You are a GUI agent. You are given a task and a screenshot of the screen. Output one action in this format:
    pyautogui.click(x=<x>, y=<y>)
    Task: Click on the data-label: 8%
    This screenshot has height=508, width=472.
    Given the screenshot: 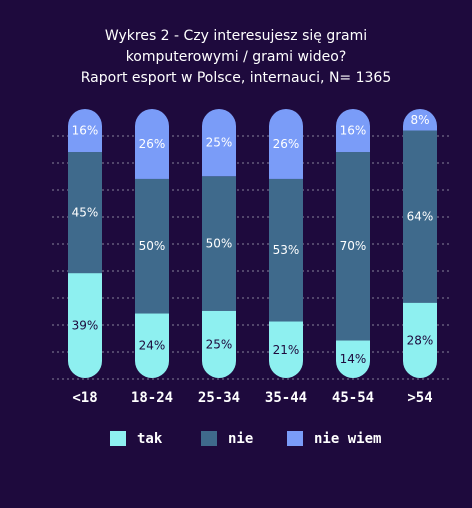 What is the action you would take?
    pyautogui.click(x=419, y=120)
    